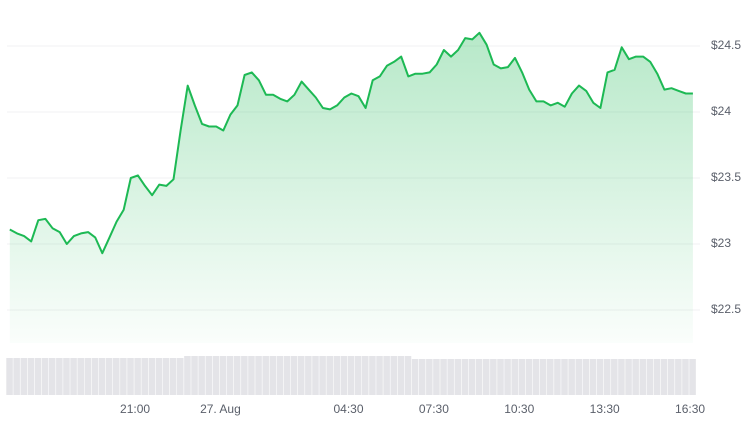 This screenshot has width=750, height=430. I want to click on x-tick-label: 04:30, so click(349, 409).